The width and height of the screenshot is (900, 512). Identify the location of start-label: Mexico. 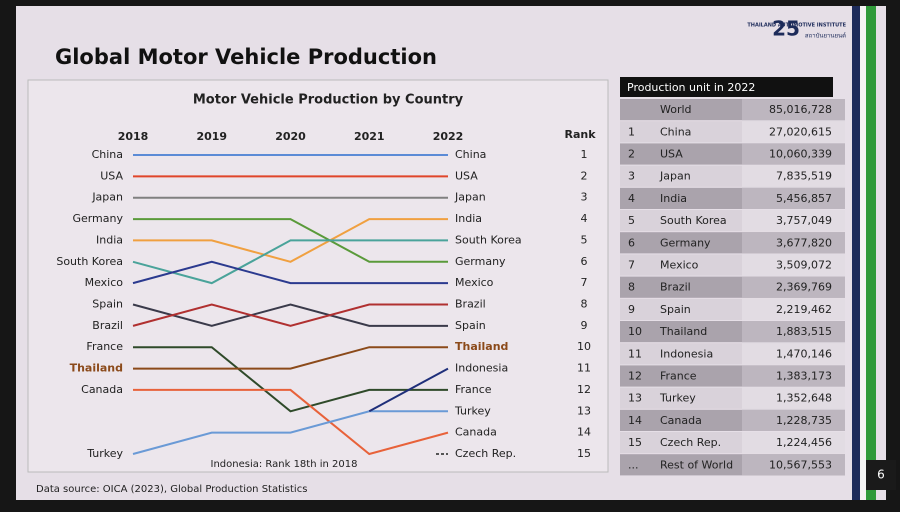
(104, 282).